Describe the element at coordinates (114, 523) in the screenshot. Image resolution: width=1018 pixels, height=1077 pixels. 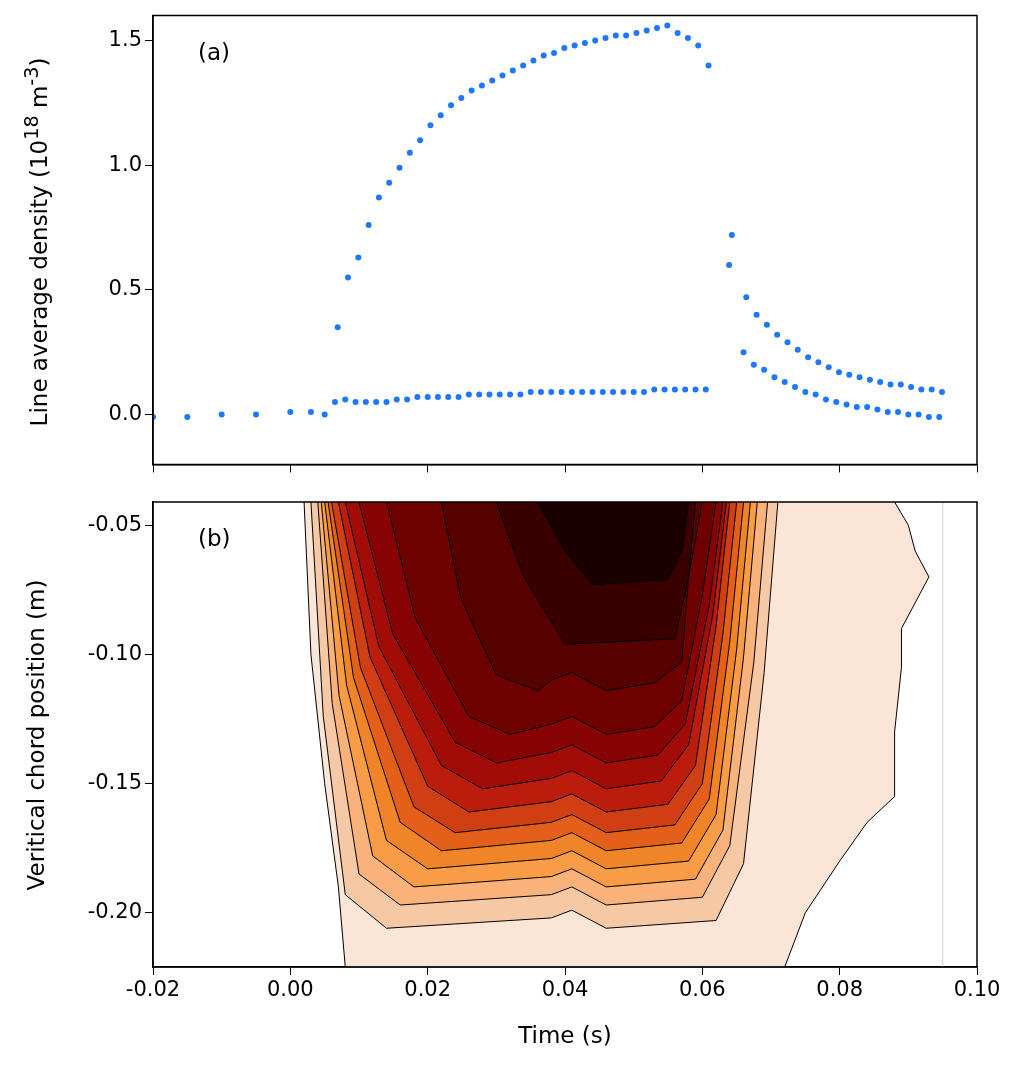
I see `y-tick-label: -0.05` at that location.